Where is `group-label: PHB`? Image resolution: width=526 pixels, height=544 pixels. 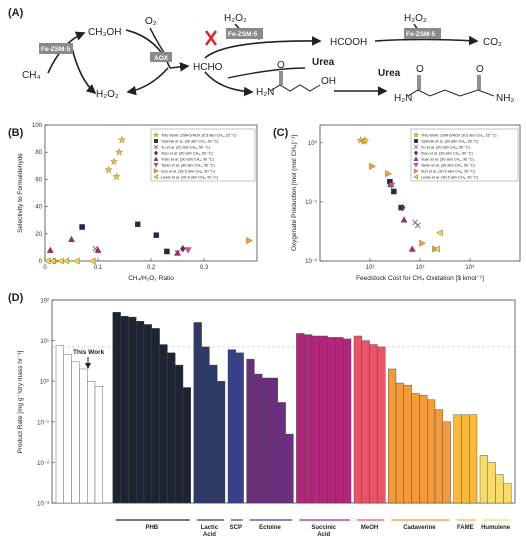 group-label: PHB is located at coordinates (151, 528).